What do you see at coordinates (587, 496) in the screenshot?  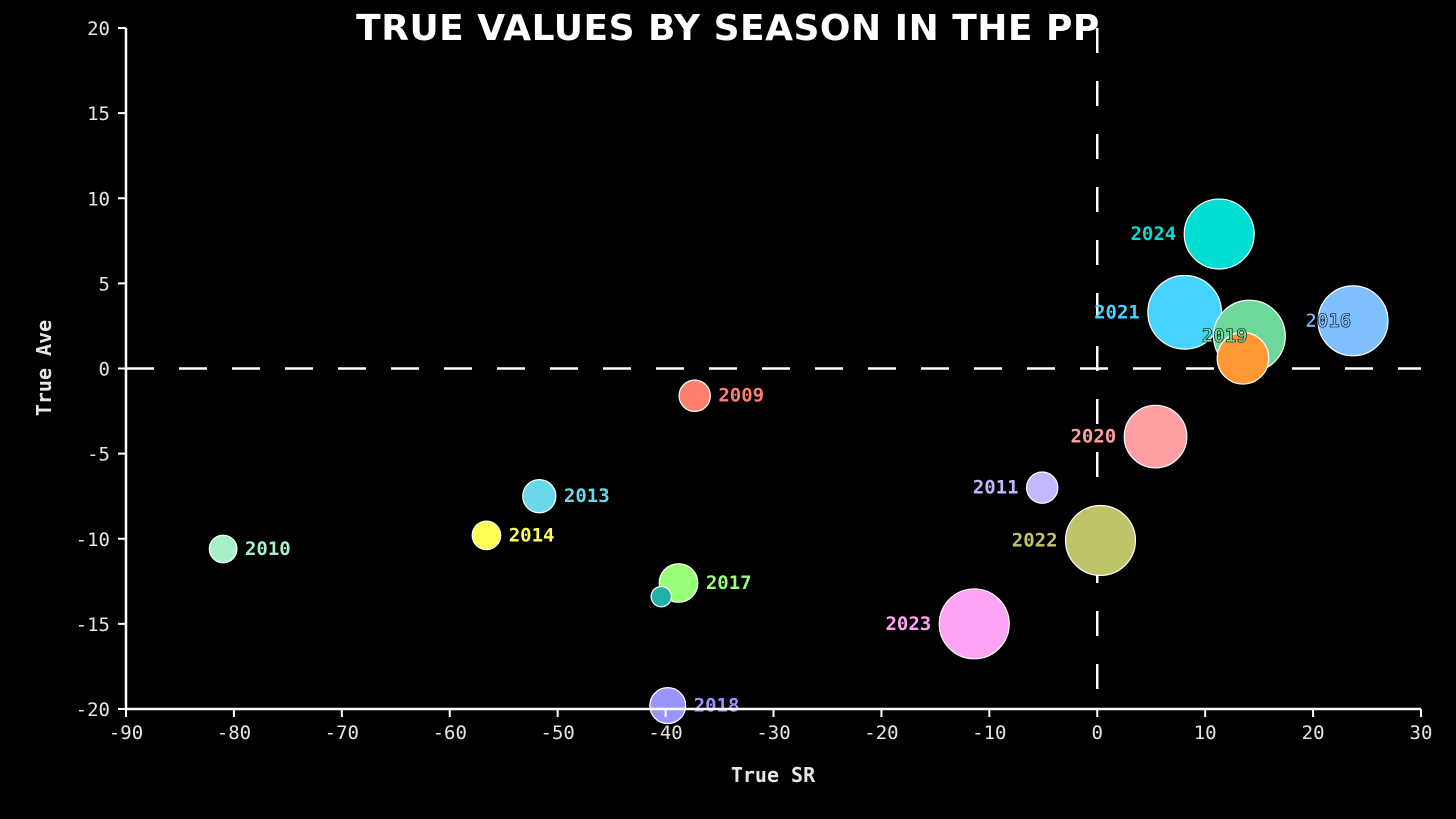 I see `point-label-2013: 2013` at bounding box center [587, 496].